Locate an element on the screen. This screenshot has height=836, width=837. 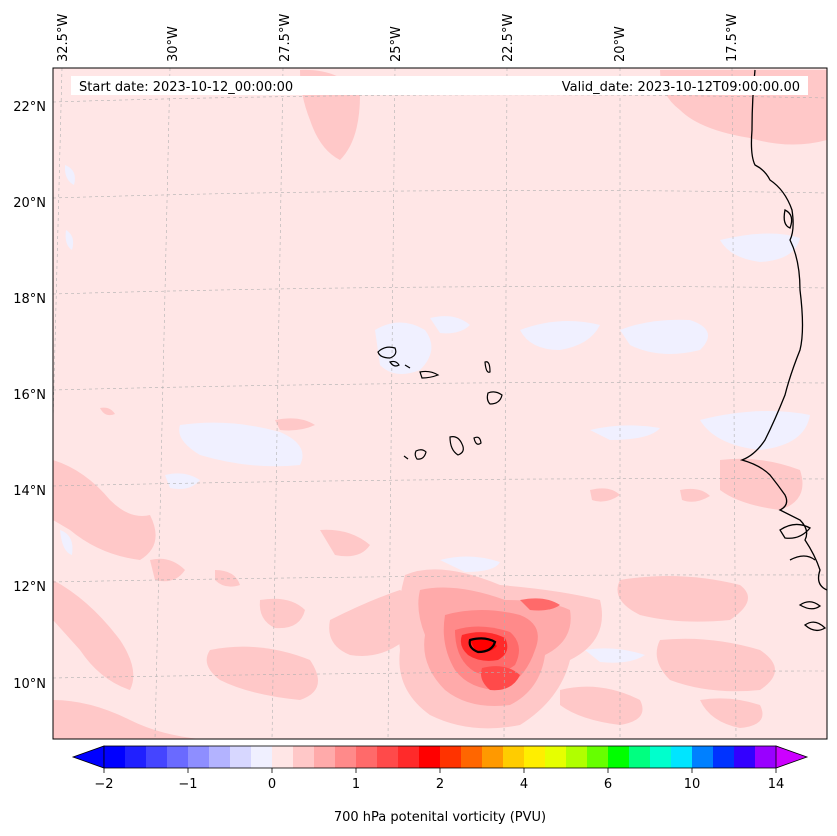
lon-label: 32.5°W is located at coordinates (63, 38).